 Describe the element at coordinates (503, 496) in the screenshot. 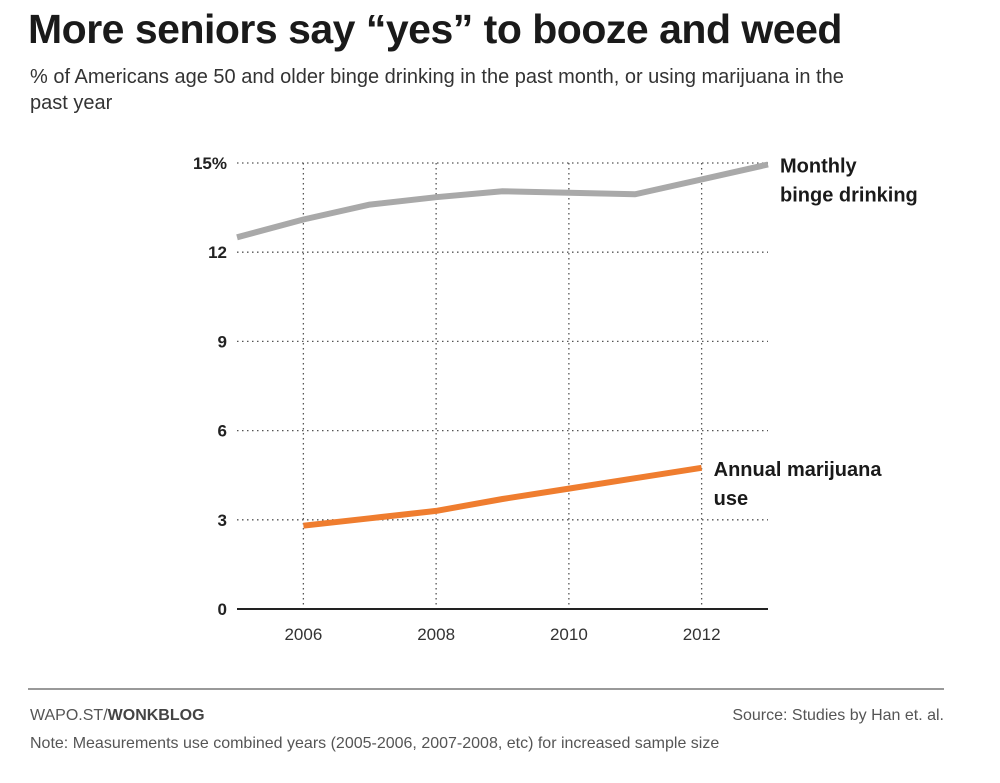

I see `series-line-marijuana` at that location.